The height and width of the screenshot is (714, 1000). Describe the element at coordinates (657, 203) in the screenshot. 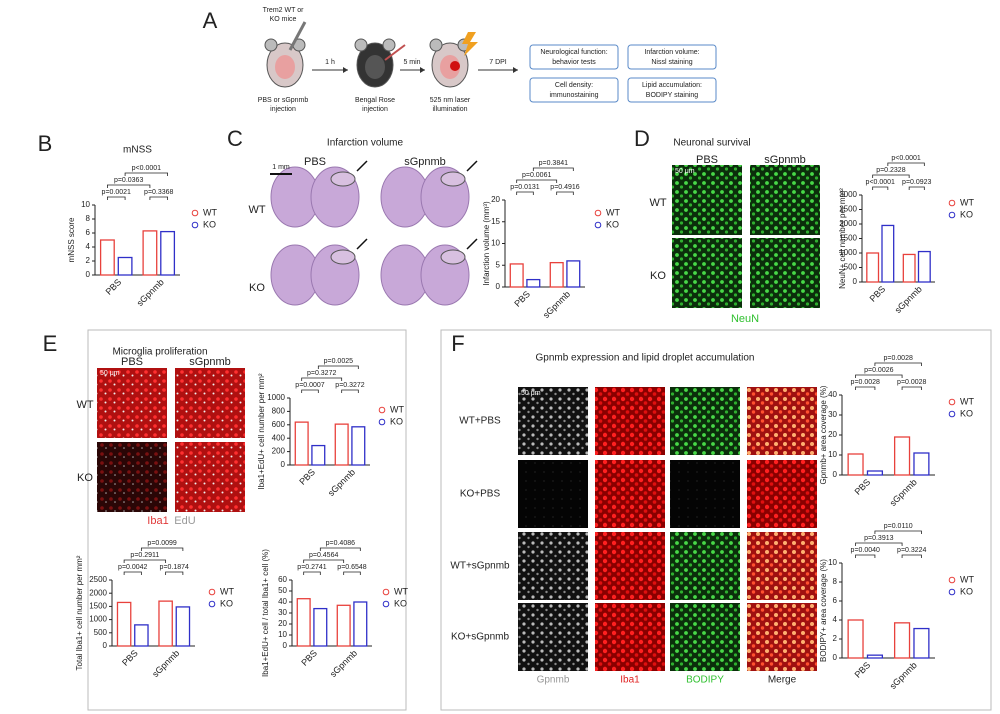

I see `label: WT` at that location.